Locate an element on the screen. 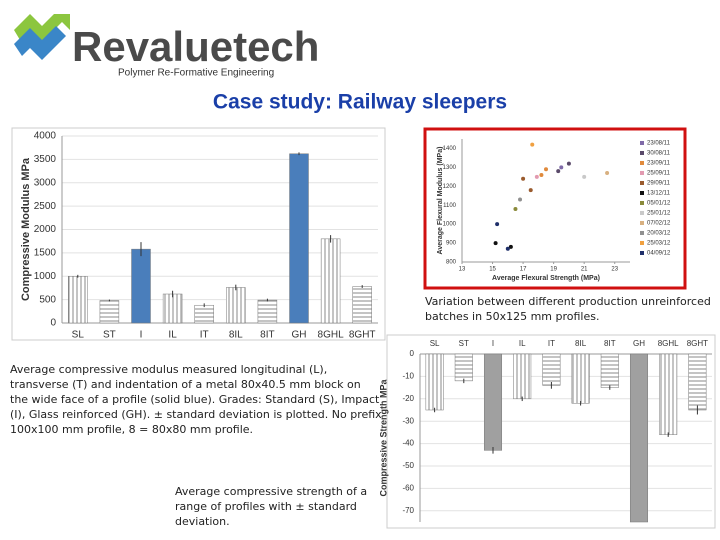 The width and height of the screenshot is (720, 540). y-tick-label: 2000 is located at coordinates (45, 229).